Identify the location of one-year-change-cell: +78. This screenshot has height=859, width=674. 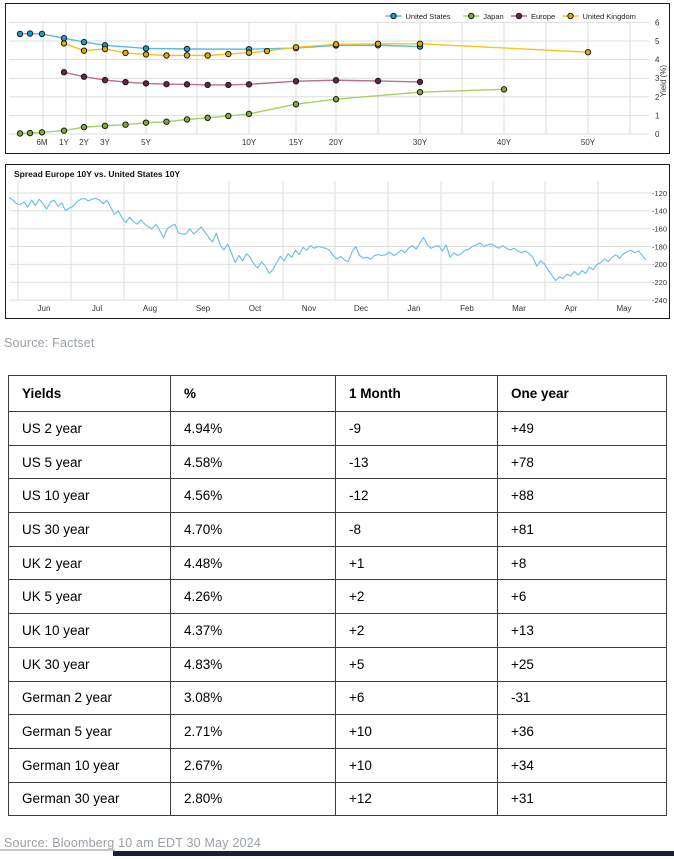
(582, 462).